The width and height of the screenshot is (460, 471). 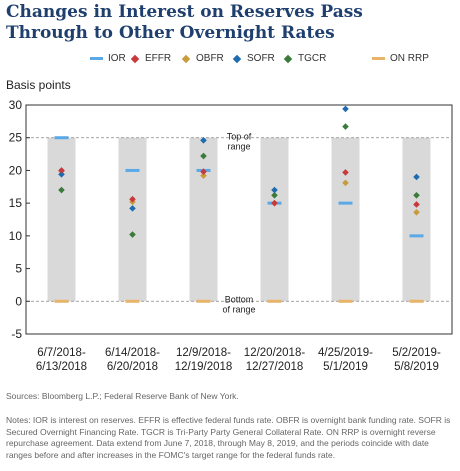 What do you see at coordinates (210, 58) in the screenshot?
I see `legend-label: OBFR` at bounding box center [210, 58].